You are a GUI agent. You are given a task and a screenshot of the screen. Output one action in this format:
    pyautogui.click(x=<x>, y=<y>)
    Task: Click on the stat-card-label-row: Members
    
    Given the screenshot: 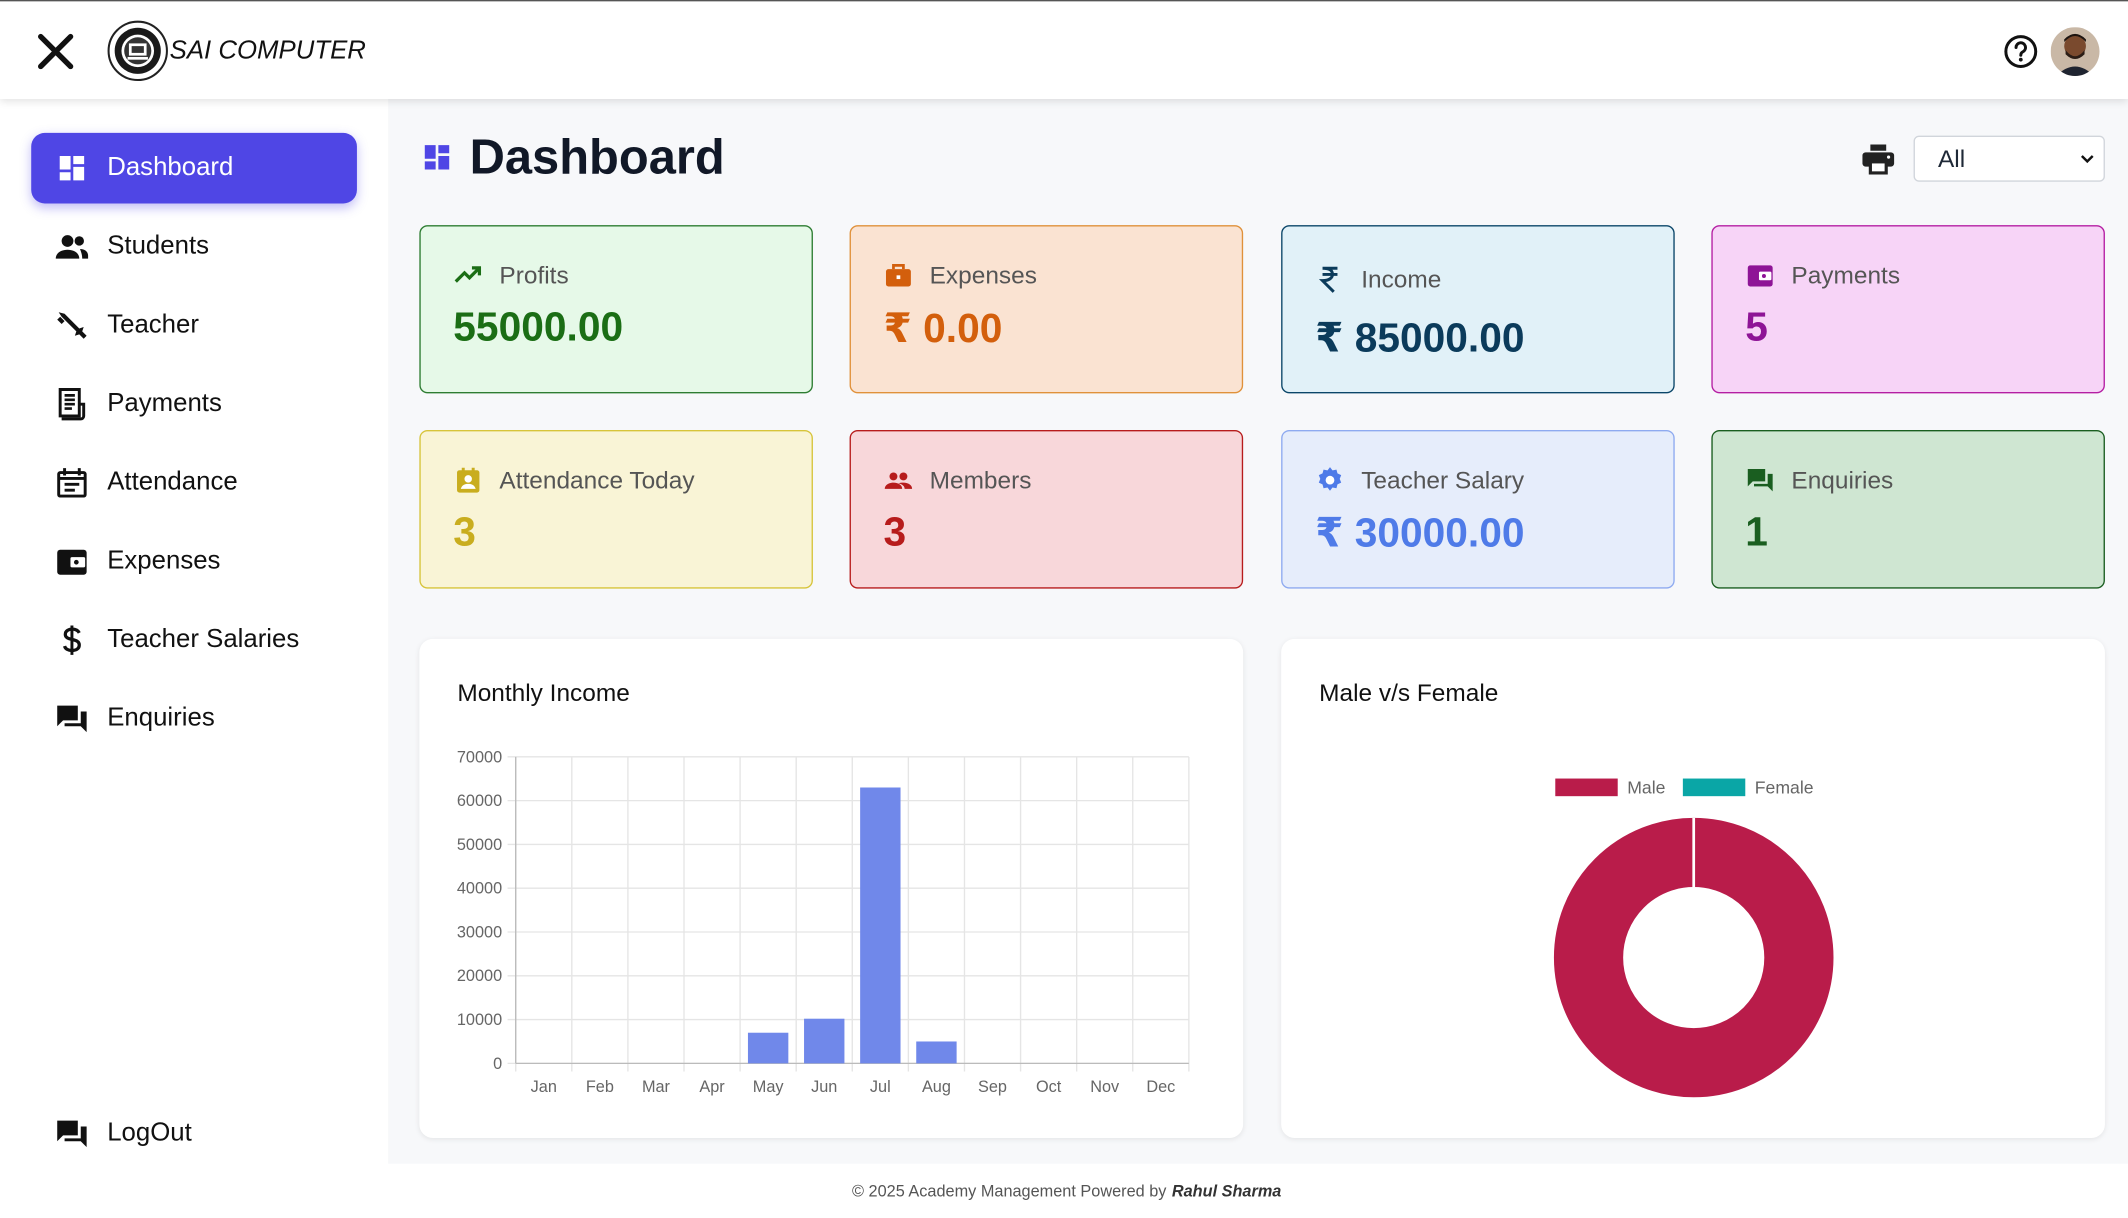 What is the action you would take?
    pyautogui.click(x=1062, y=480)
    